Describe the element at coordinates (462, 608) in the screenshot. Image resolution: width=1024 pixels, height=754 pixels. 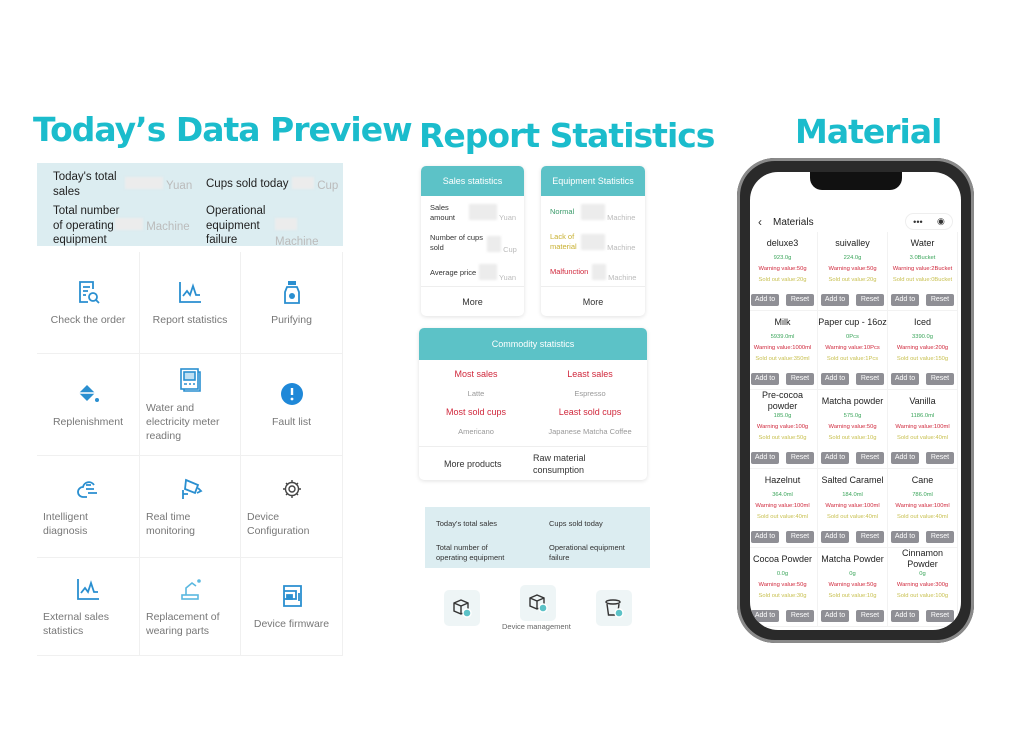
I see `device-history-button` at that location.